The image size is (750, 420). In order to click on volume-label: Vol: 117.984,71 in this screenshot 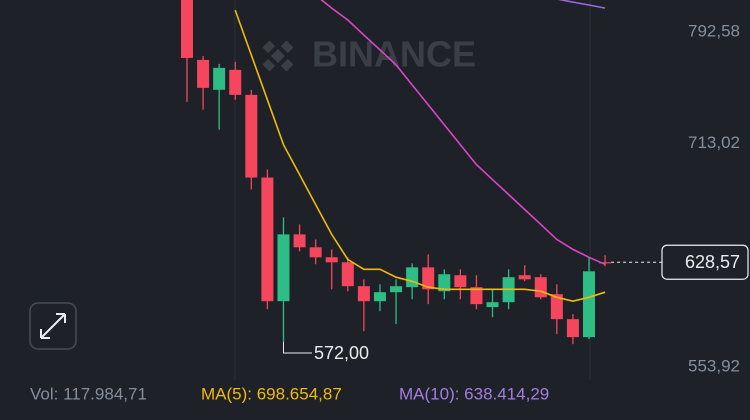, I will do `click(88, 393)`.